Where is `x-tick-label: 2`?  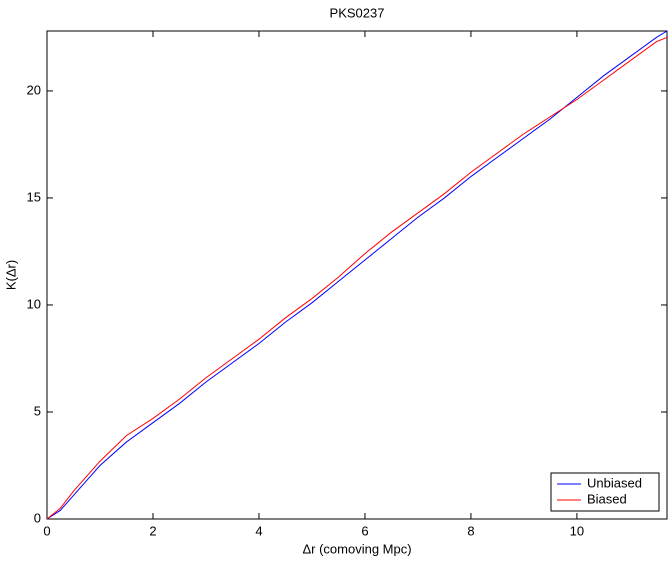 x-tick-label: 2 is located at coordinates (152, 530).